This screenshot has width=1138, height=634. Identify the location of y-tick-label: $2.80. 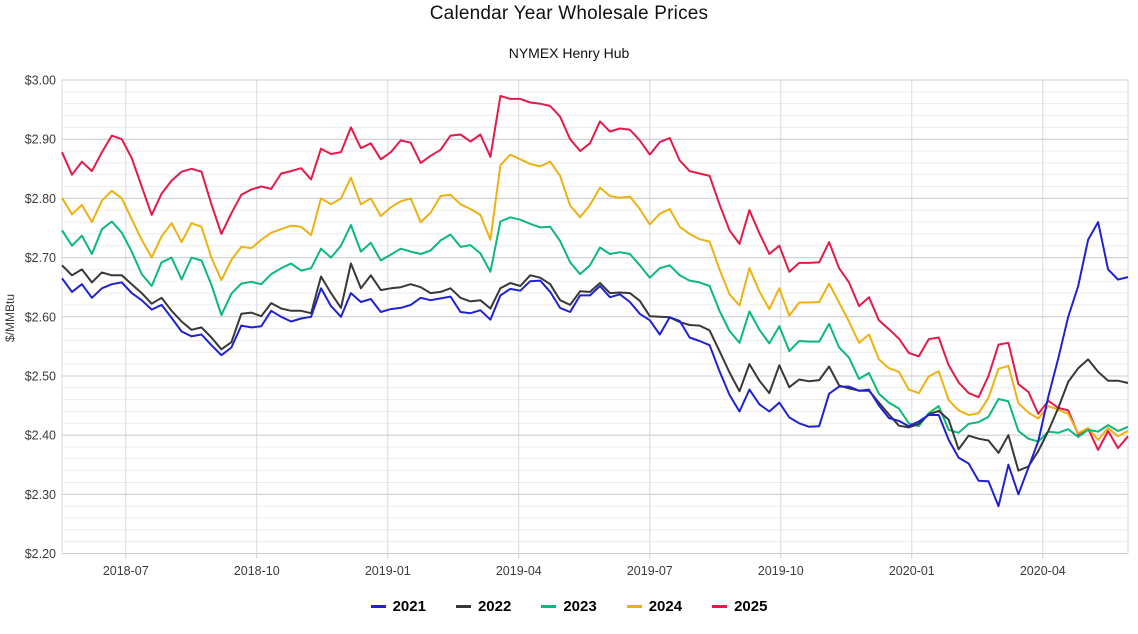
(40, 199).